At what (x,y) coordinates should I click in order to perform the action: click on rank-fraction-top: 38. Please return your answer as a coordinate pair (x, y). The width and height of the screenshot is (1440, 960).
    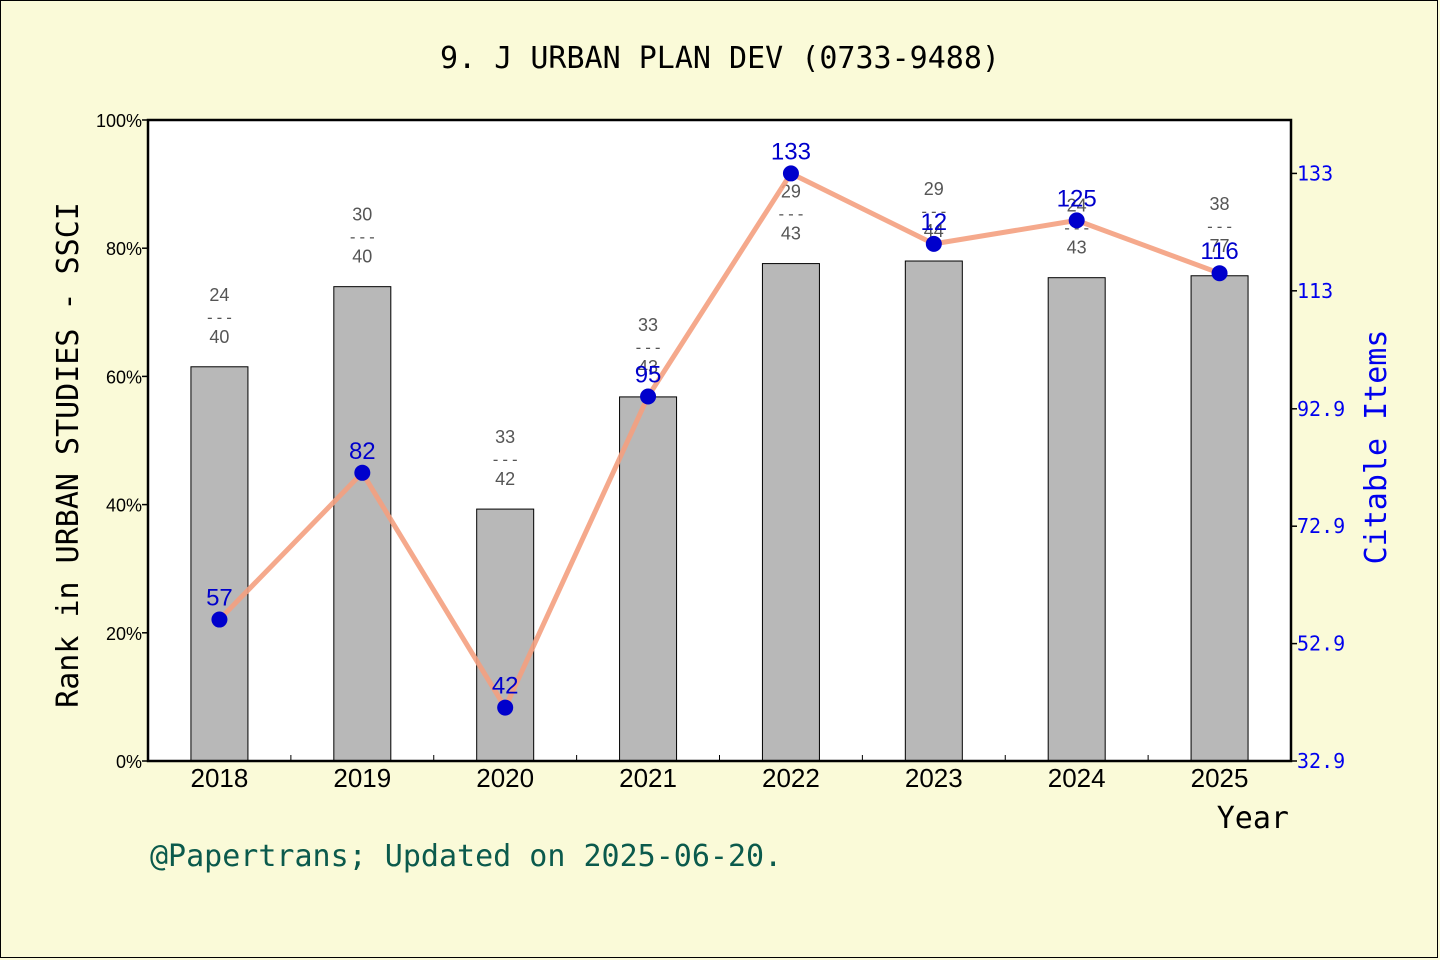
    Looking at the image, I should click on (1220, 204).